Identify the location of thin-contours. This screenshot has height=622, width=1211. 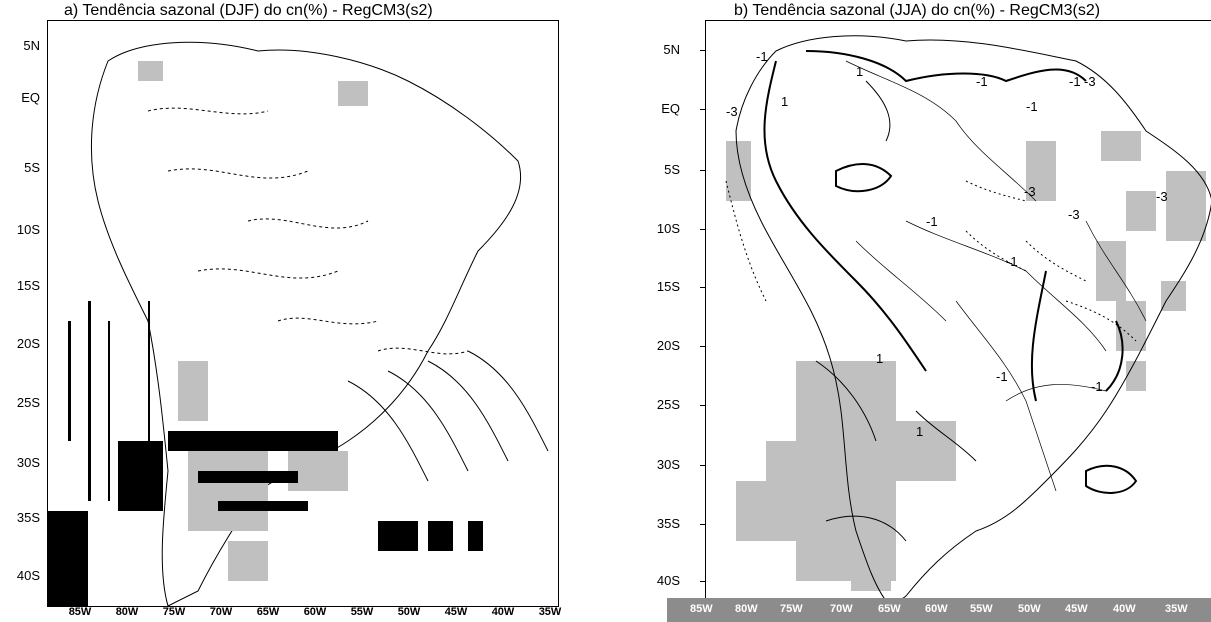
(896, 311).